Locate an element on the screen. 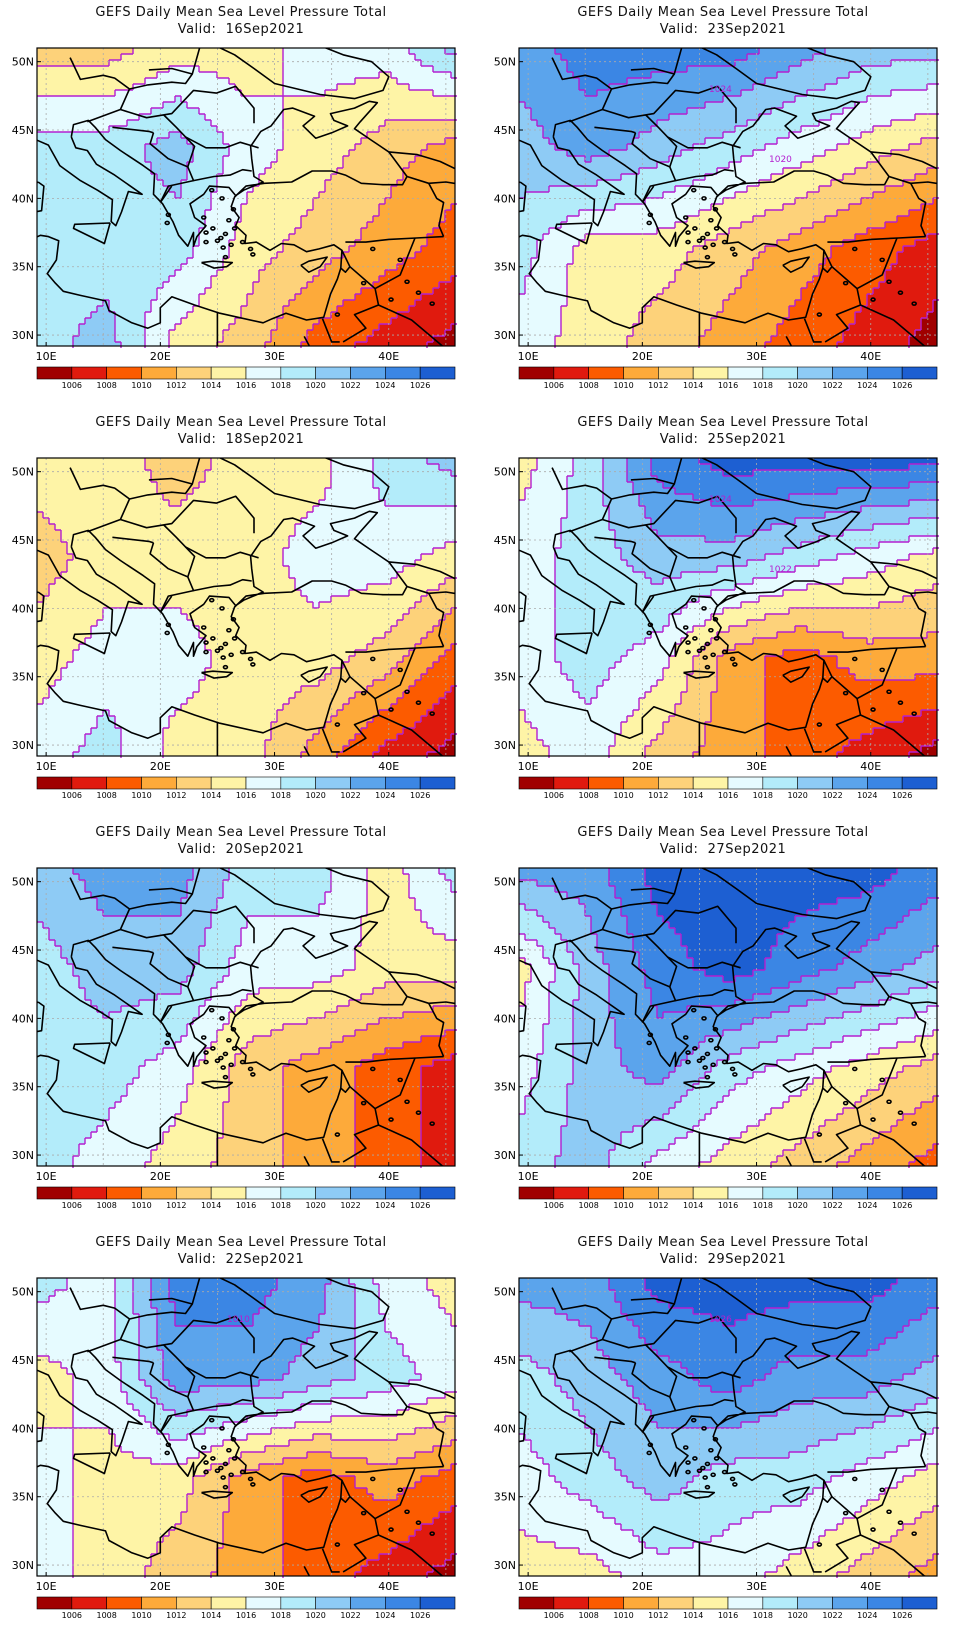  colorbar-label: 1016 is located at coordinates (728, 385).